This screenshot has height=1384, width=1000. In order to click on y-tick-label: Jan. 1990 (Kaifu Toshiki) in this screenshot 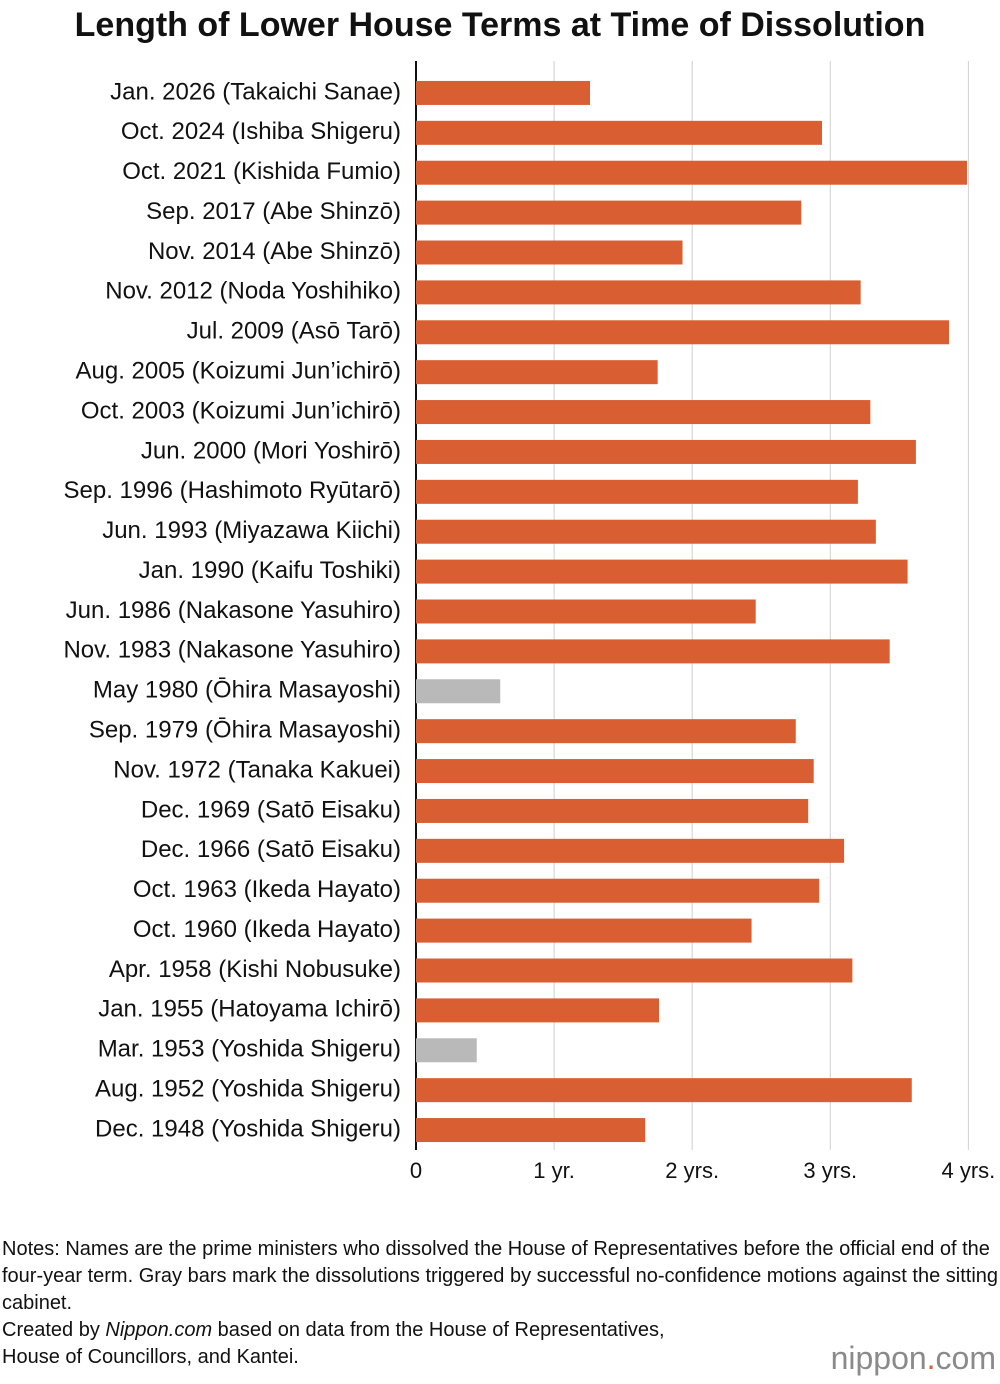, I will do `click(270, 570)`.